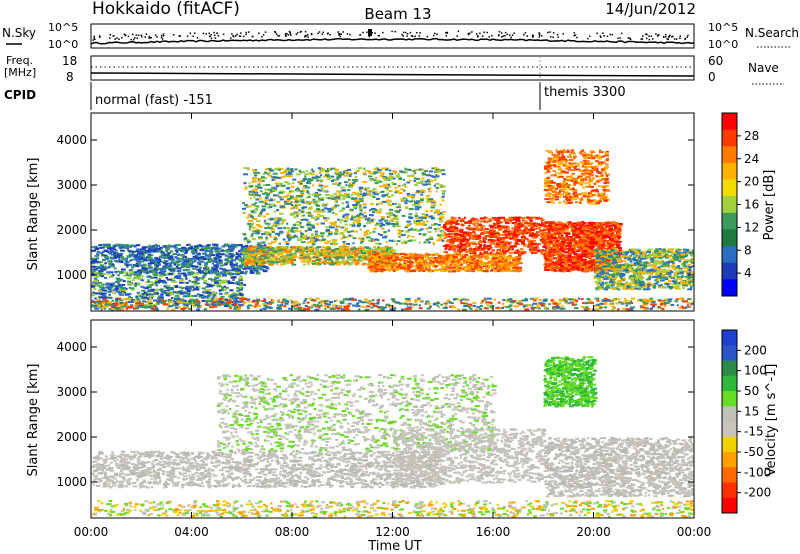 The height and width of the screenshot is (554, 800). Describe the element at coordinates (751, 227) in the screenshot. I see `colorbar-tick-label: 12` at that location.